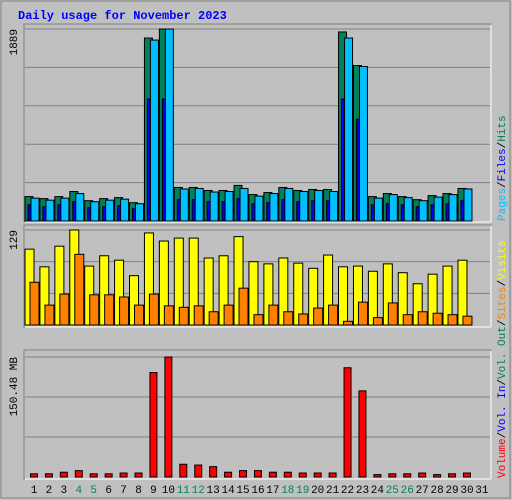  Describe the element at coordinates (93, 491) in the screenshot. I see `x-tick-label: 5` at that location.